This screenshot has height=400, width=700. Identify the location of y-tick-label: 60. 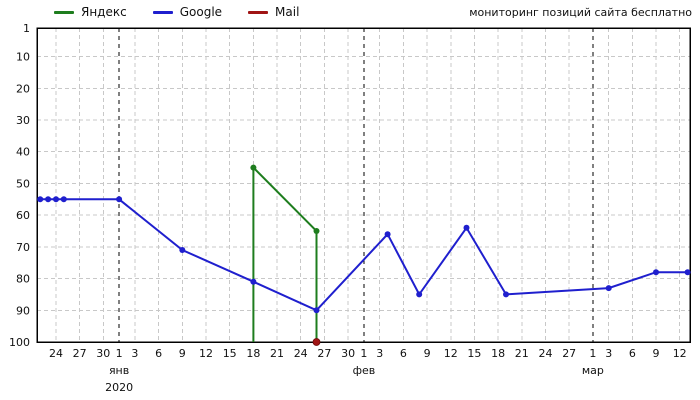
(23, 215).